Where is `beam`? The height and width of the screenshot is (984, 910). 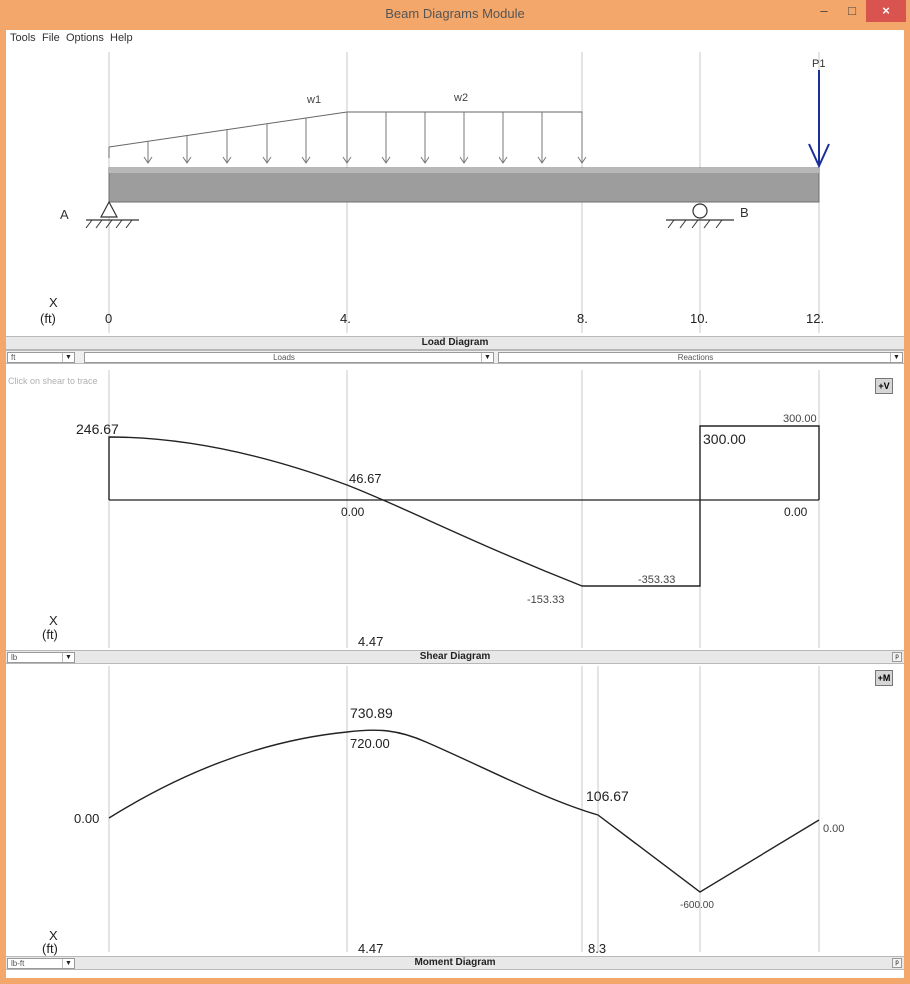 beam is located at coordinates (464, 185).